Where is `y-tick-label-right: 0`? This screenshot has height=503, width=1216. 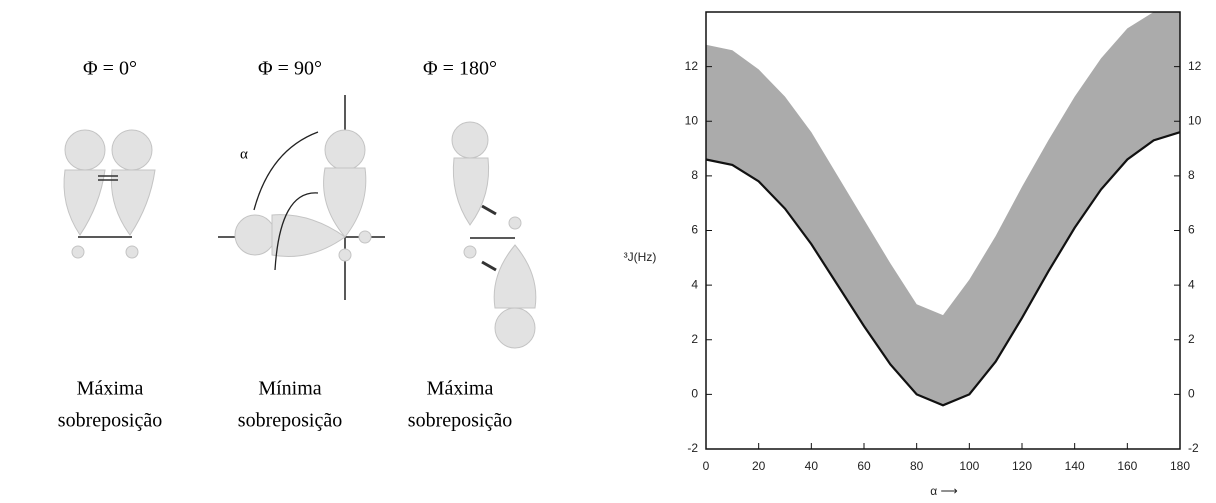
y-tick-label-right: 0 is located at coordinates (1191, 394).